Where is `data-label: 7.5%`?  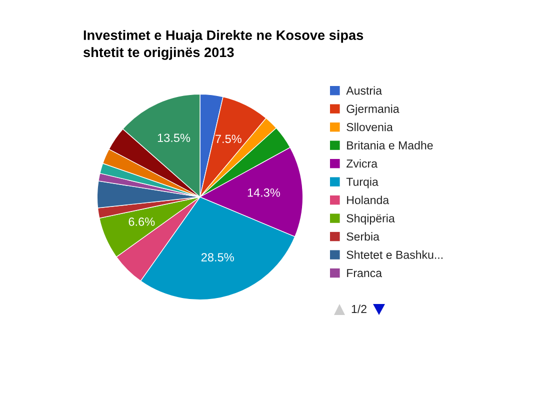
data-label: 7.5% is located at coordinates (229, 139).